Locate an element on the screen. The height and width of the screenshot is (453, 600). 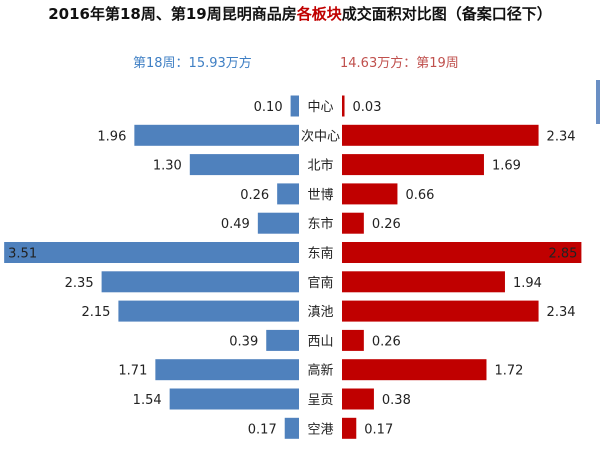
data-label-week18: 1.54 is located at coordinates (147, 400).